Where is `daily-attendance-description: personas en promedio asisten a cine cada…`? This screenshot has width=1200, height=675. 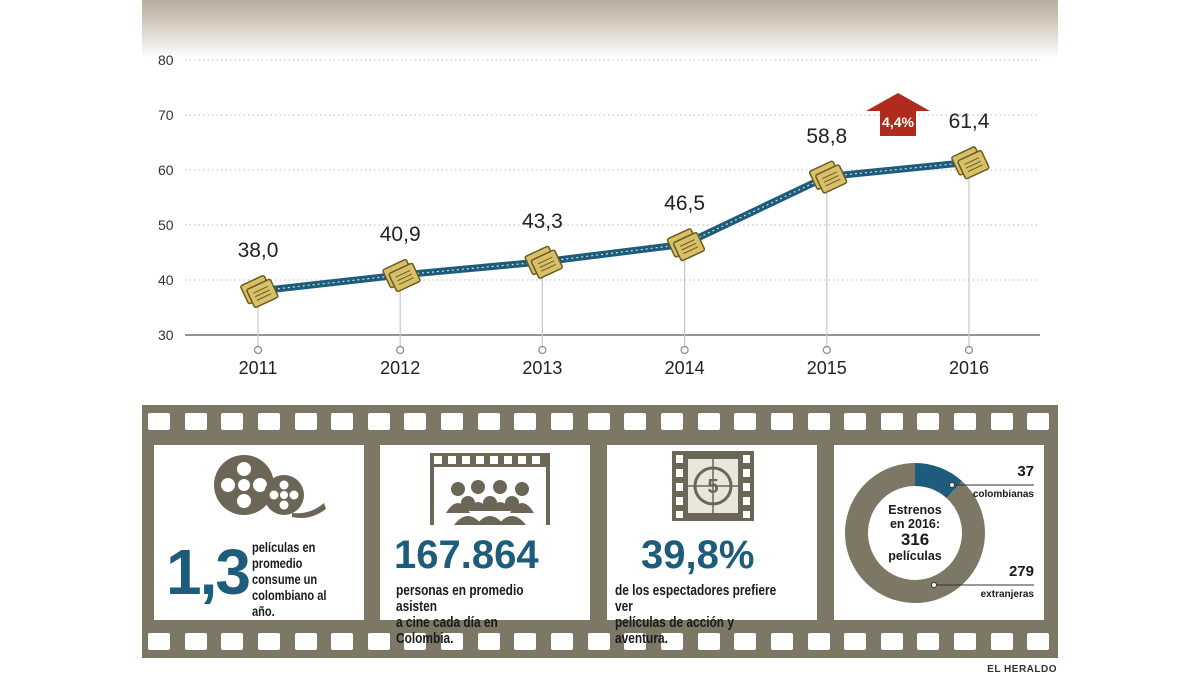 daily-attendance-description: personas en promedio asisten a cine cada… is located at coordinates (475, 615).